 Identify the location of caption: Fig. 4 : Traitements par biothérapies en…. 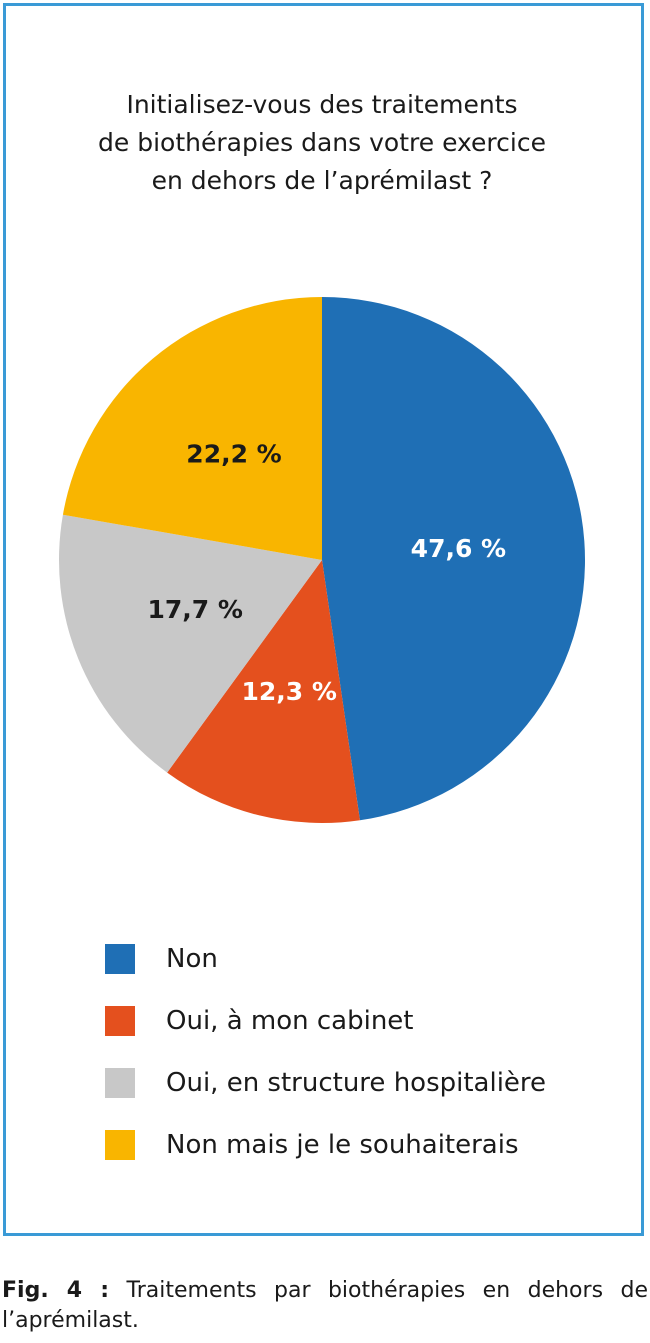
(325, 1306).